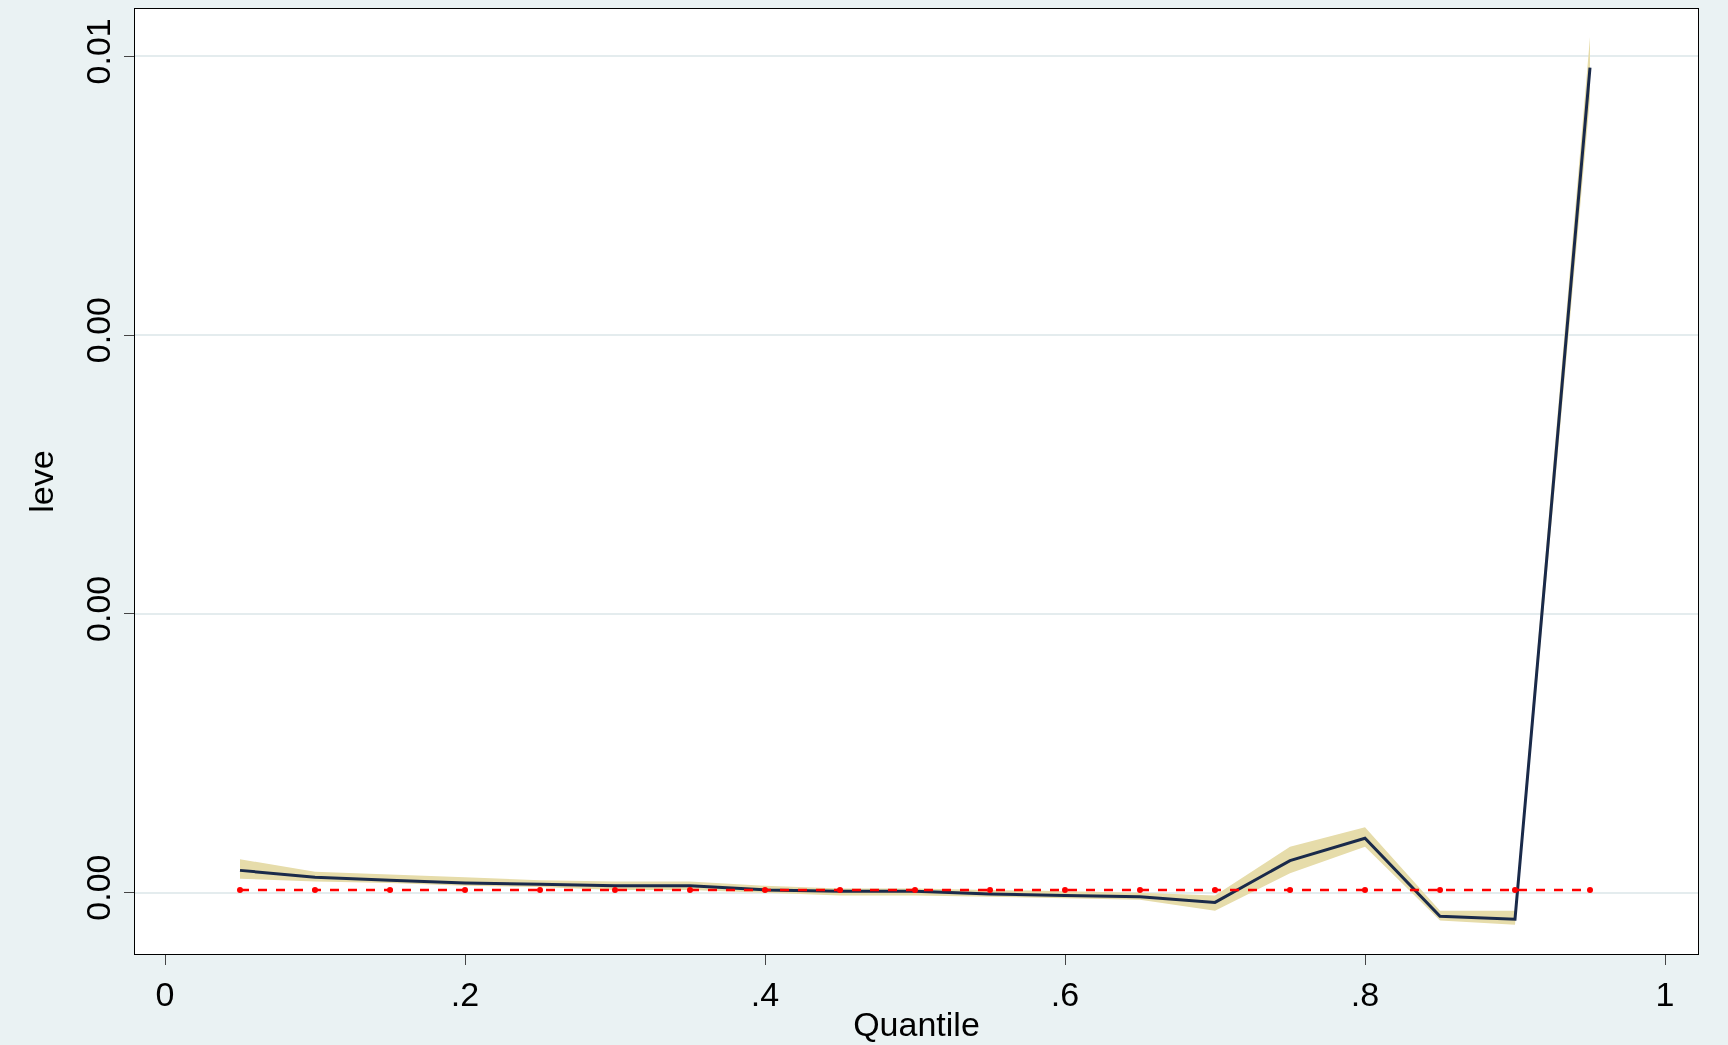 This screenshot has height=1045, width=1728. Describe the element at coordinates (916, 1024) in the screenshot. I see `x-axis-title: Quantile` at that location.